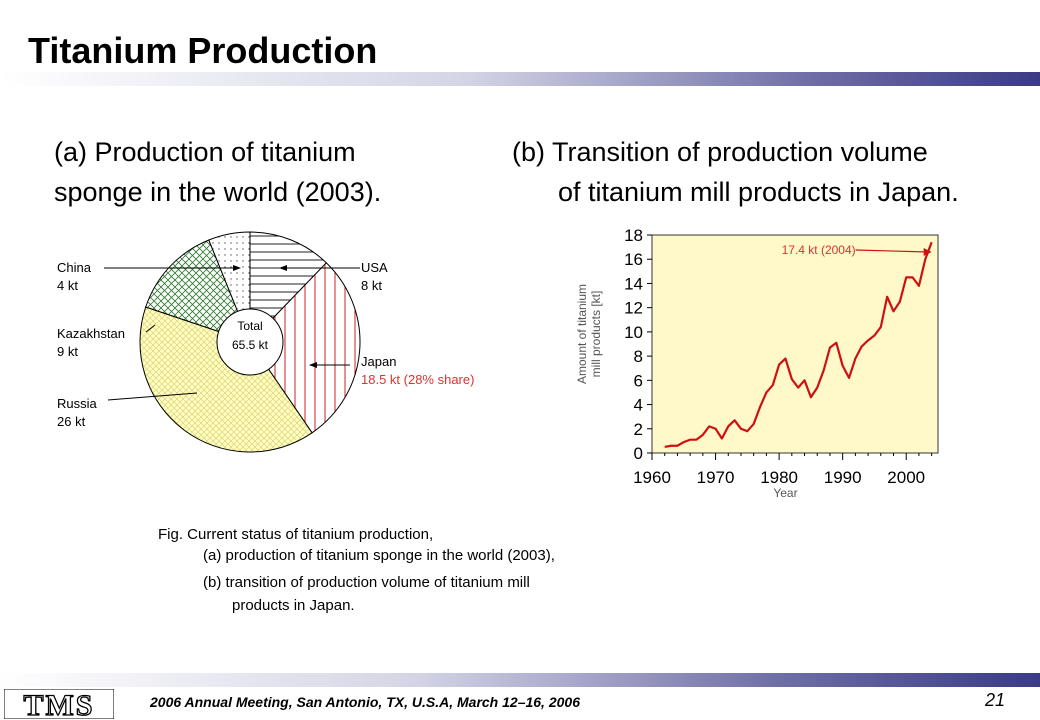 This screenshot has height=720, width=1040. What do you see at coordinates (892, 251) in the screenshot?
I see `annotation-arrow` at bounding box center [892, 251].